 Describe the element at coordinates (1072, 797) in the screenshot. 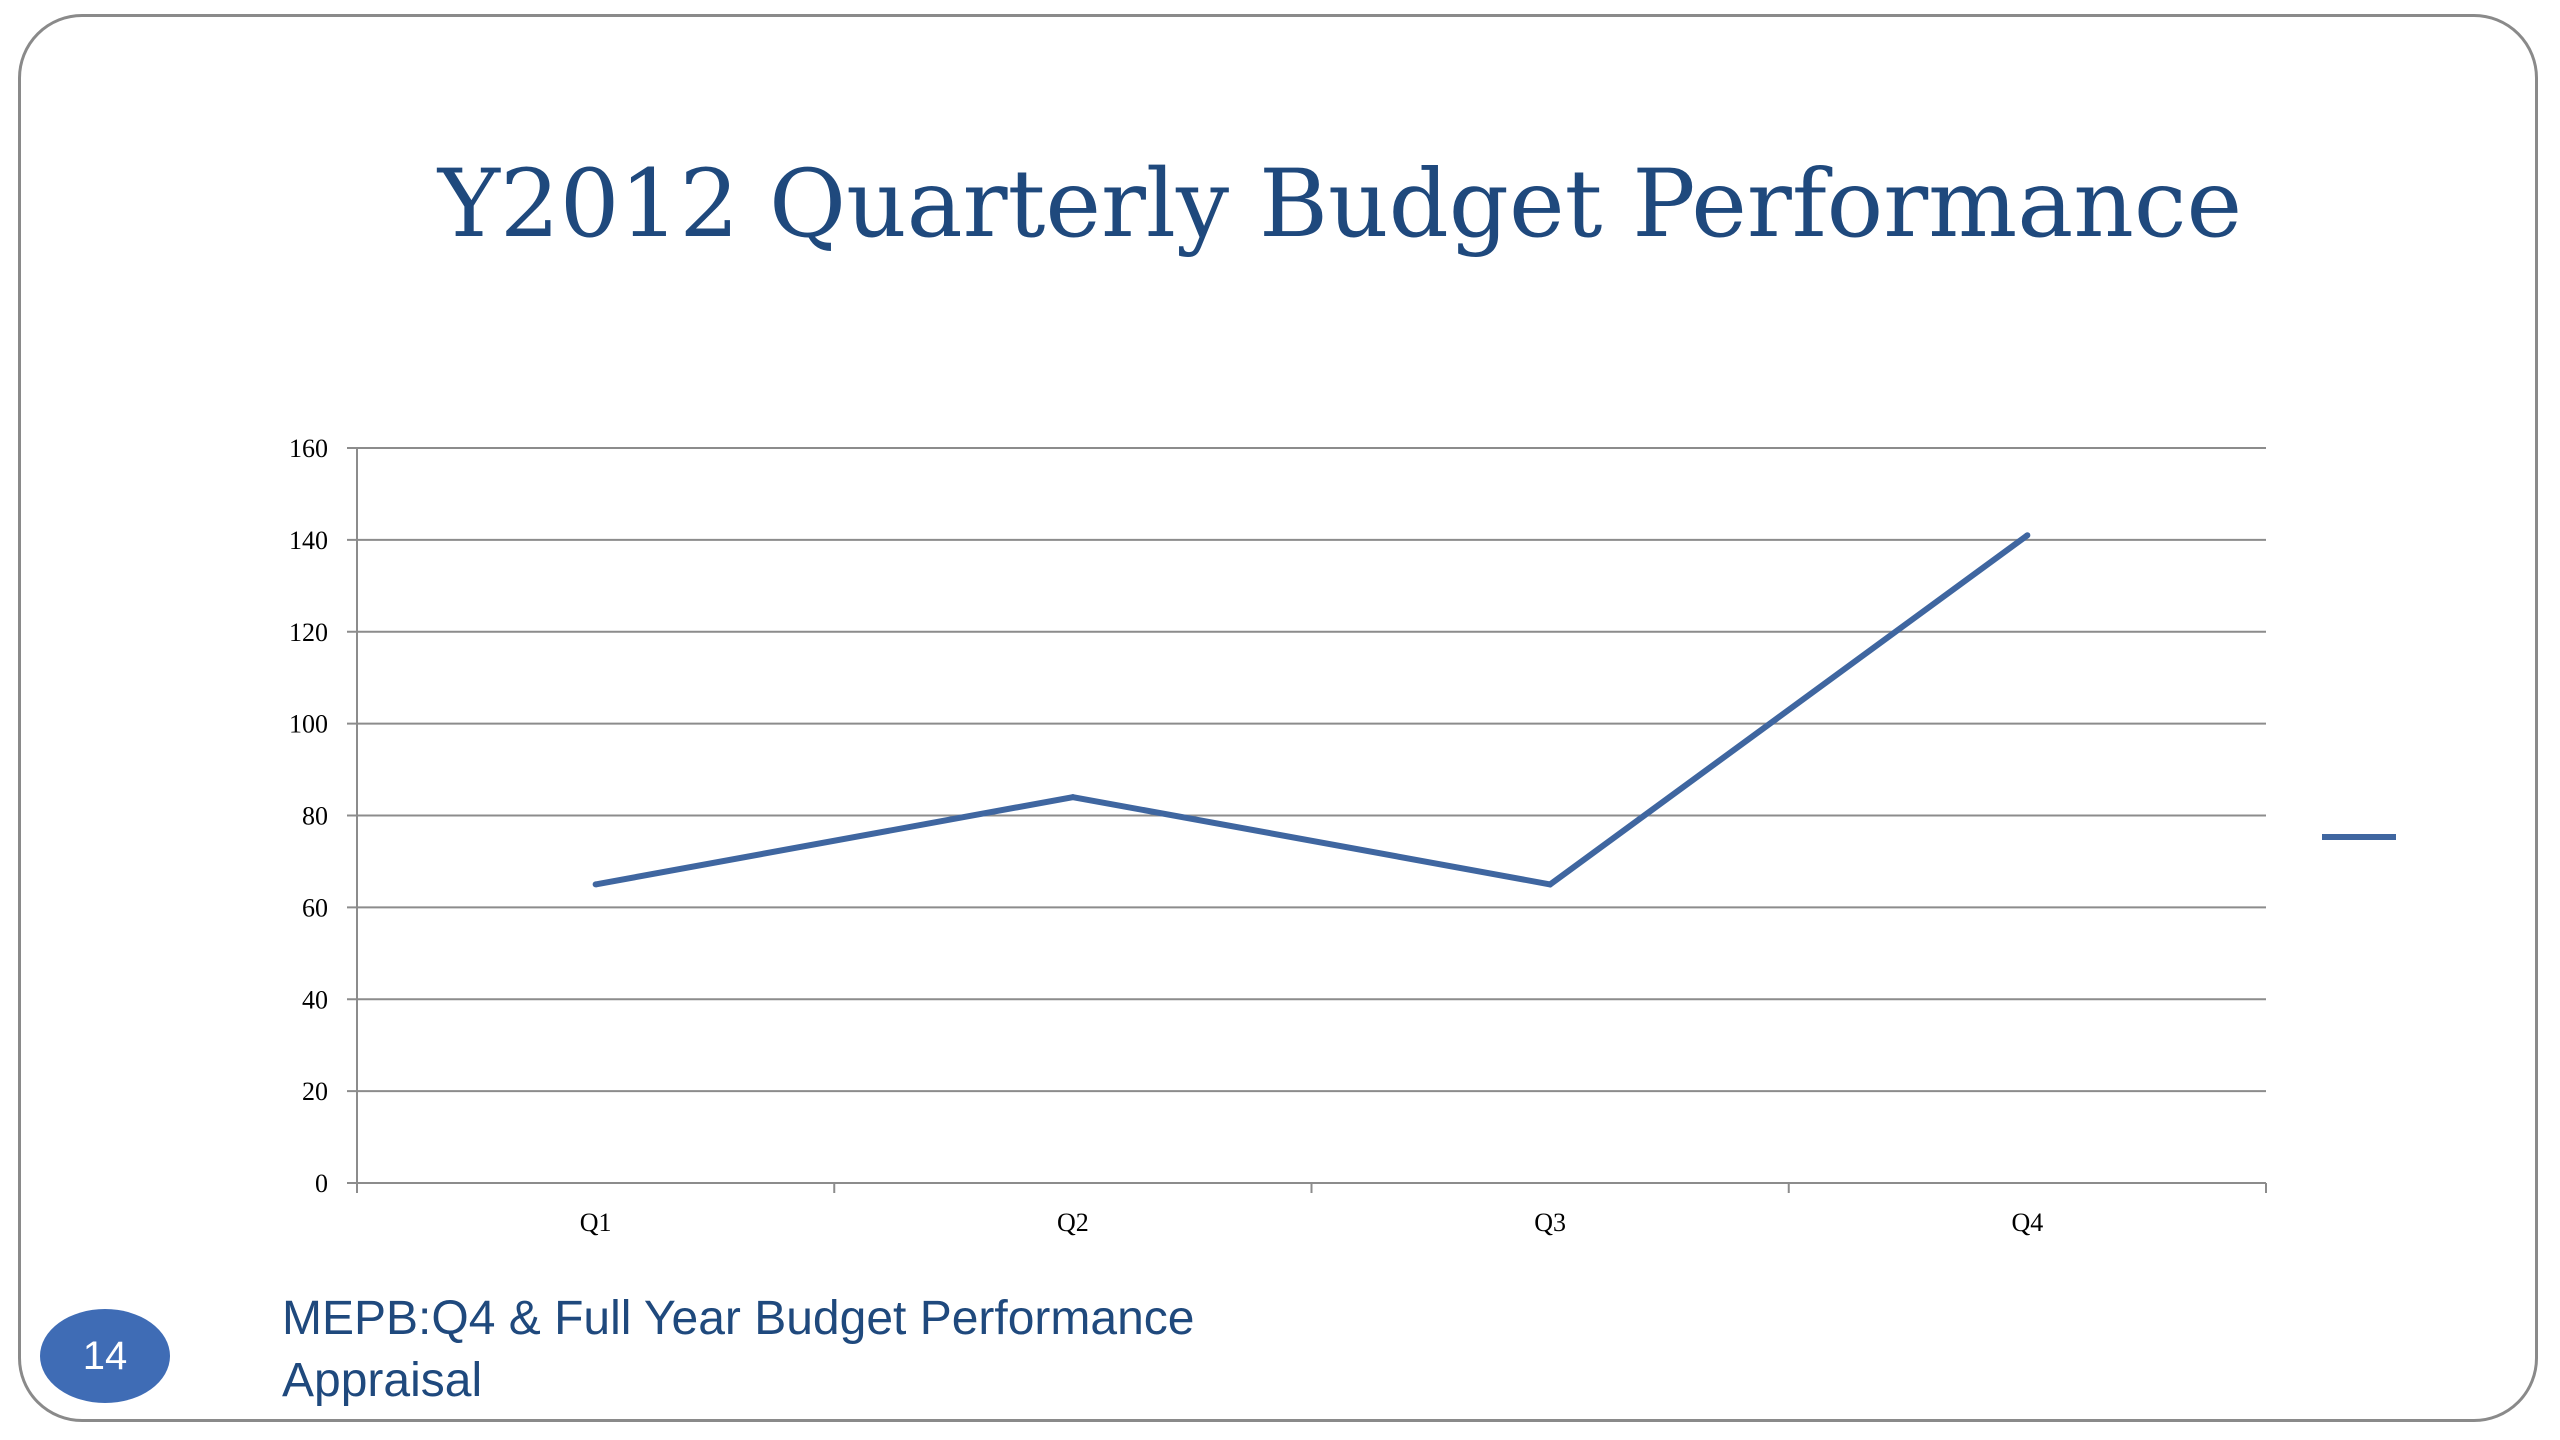

I see `data-point-q2` at that location.